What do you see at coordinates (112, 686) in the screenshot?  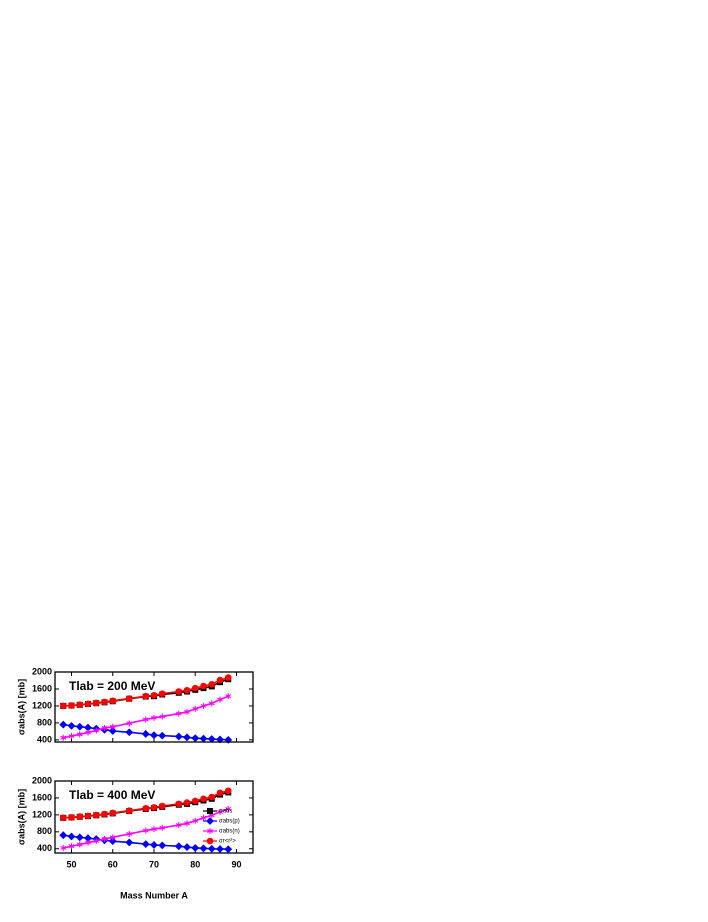 I see `annotation: Tlab = 200 MeV` at bounding box center [112, 686].